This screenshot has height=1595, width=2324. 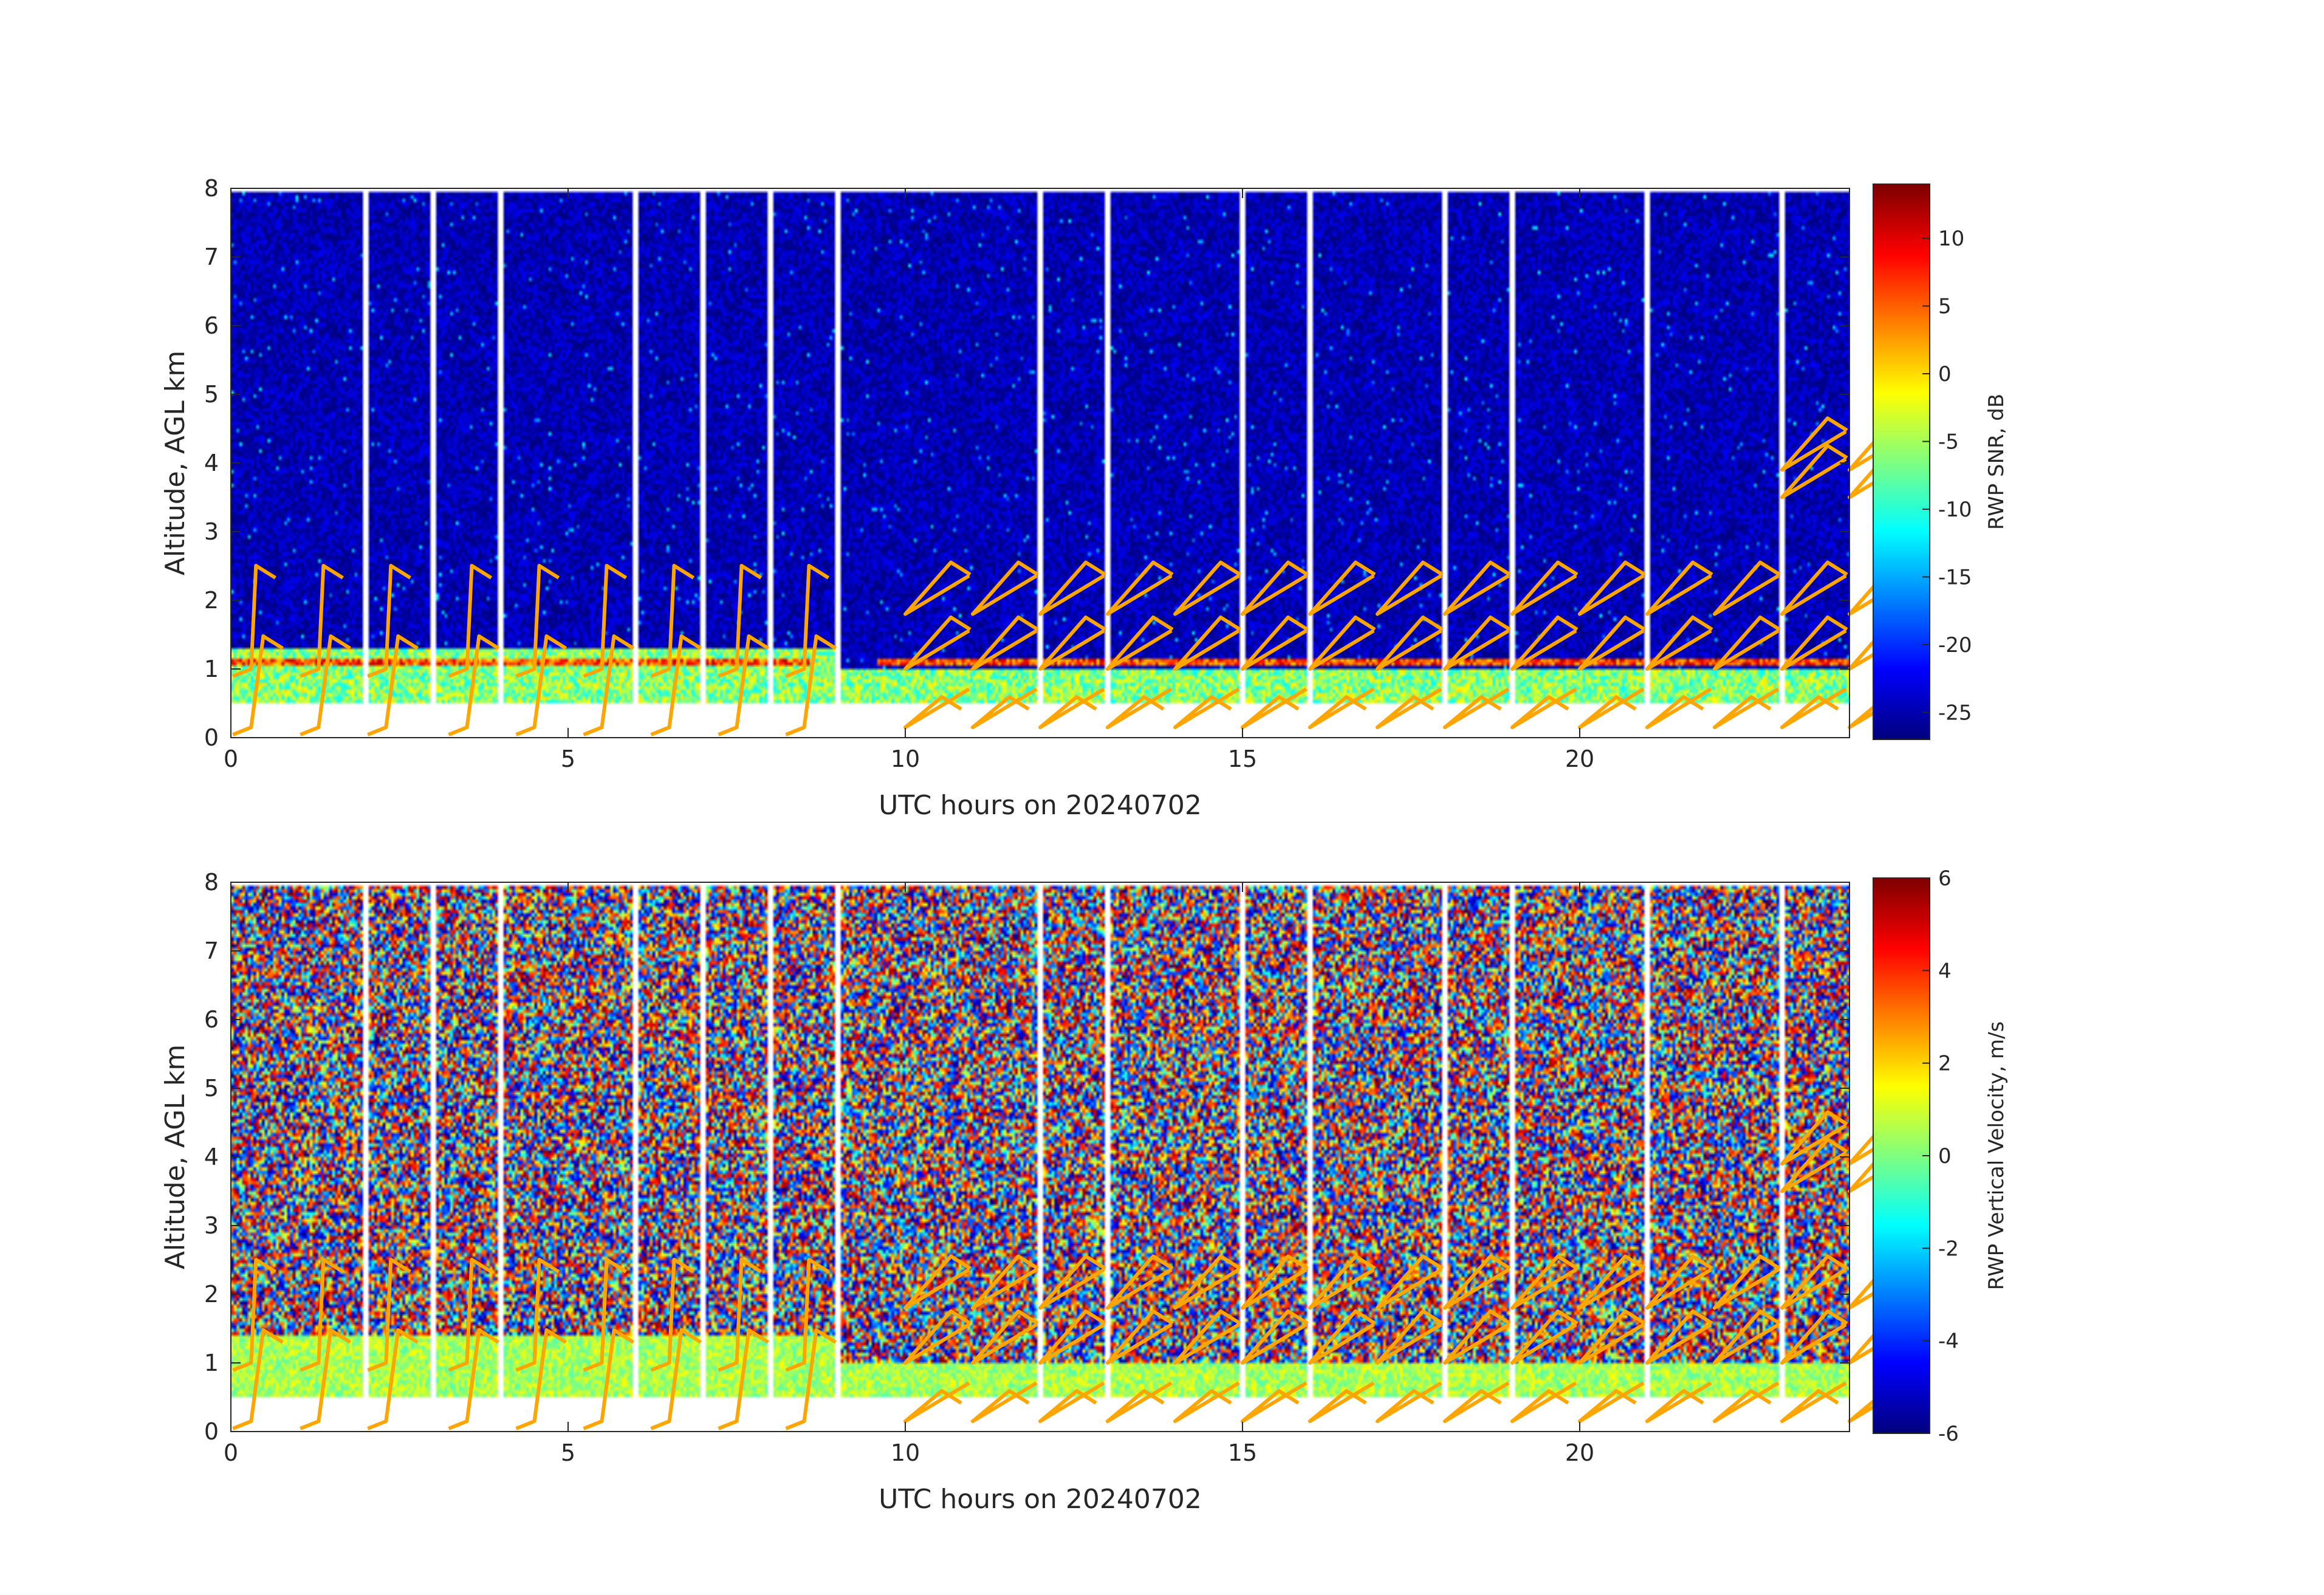 I want to click on colorbar-tick-label: 0, so click(x=1945, y=374).